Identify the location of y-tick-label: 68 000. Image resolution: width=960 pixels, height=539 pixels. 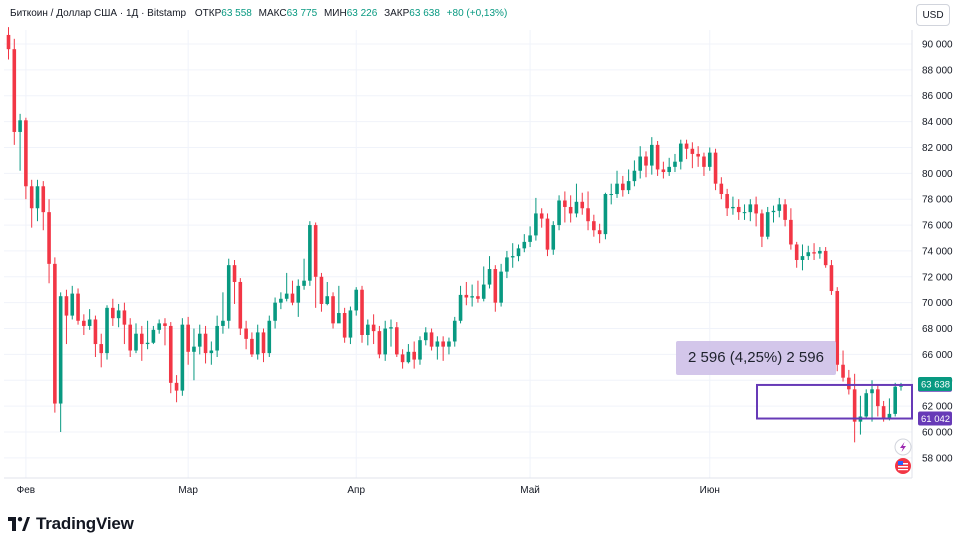
(937, 329).